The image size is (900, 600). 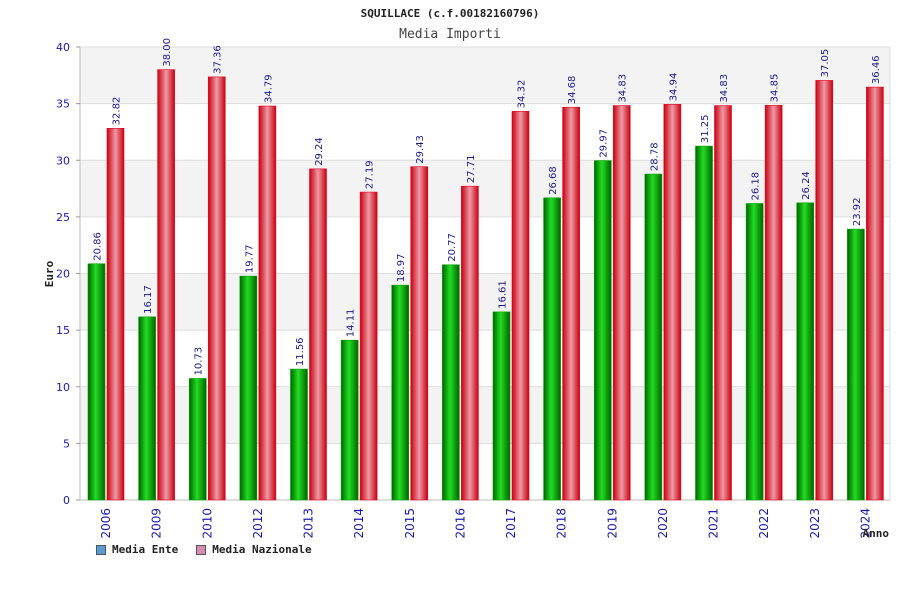 I want to click on x-tick-label: 2024, so click(x=865, y=523).